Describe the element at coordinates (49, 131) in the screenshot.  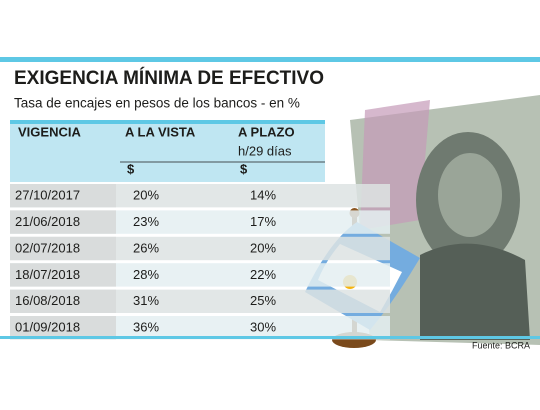
I see `column-header: VIGENCIA` at that location.